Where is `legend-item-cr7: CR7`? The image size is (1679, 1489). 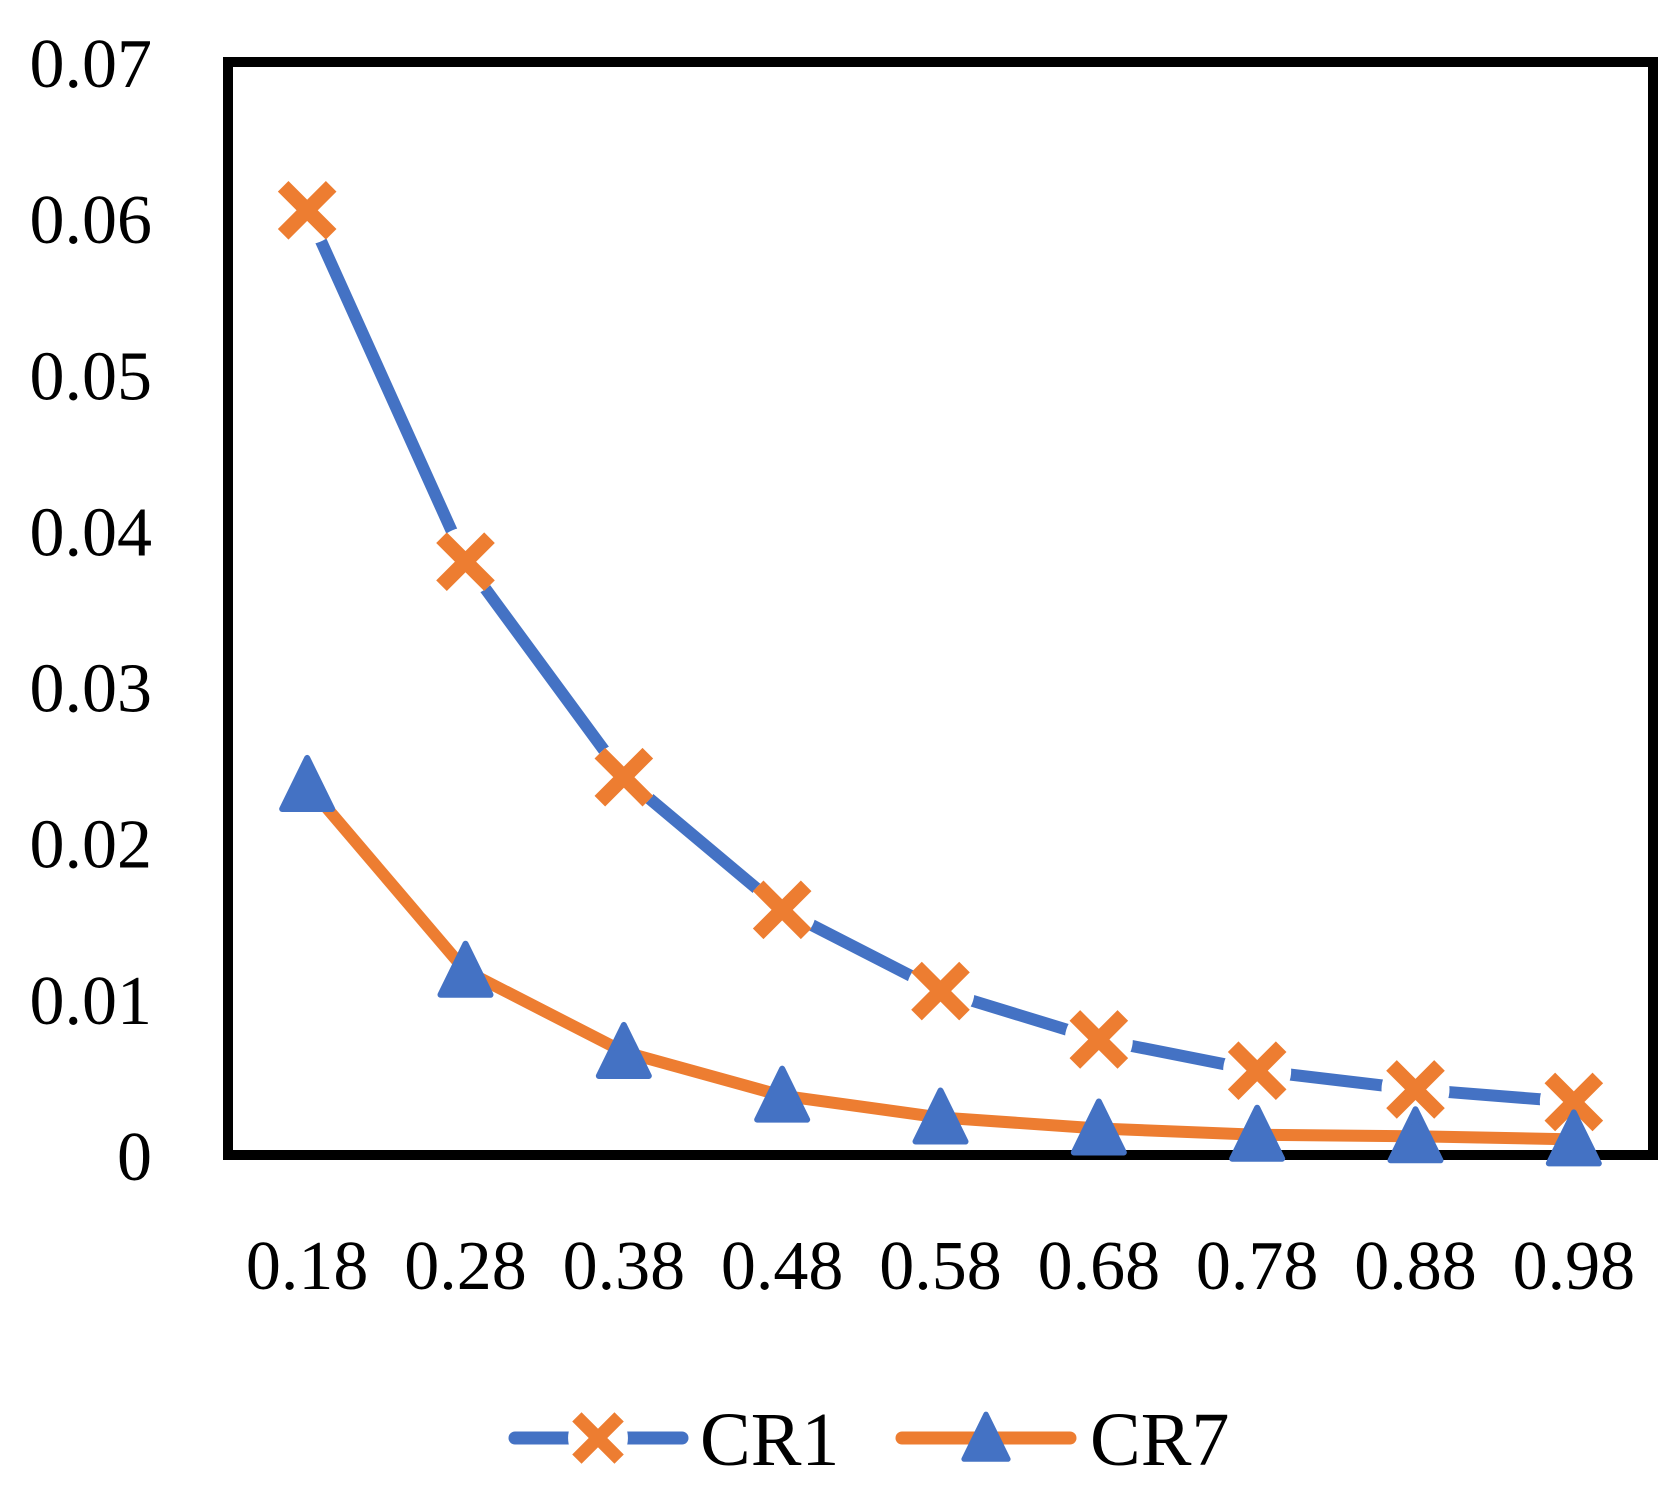
legend-item-cr7: CR7 is located at coordinates (1062, 1440).